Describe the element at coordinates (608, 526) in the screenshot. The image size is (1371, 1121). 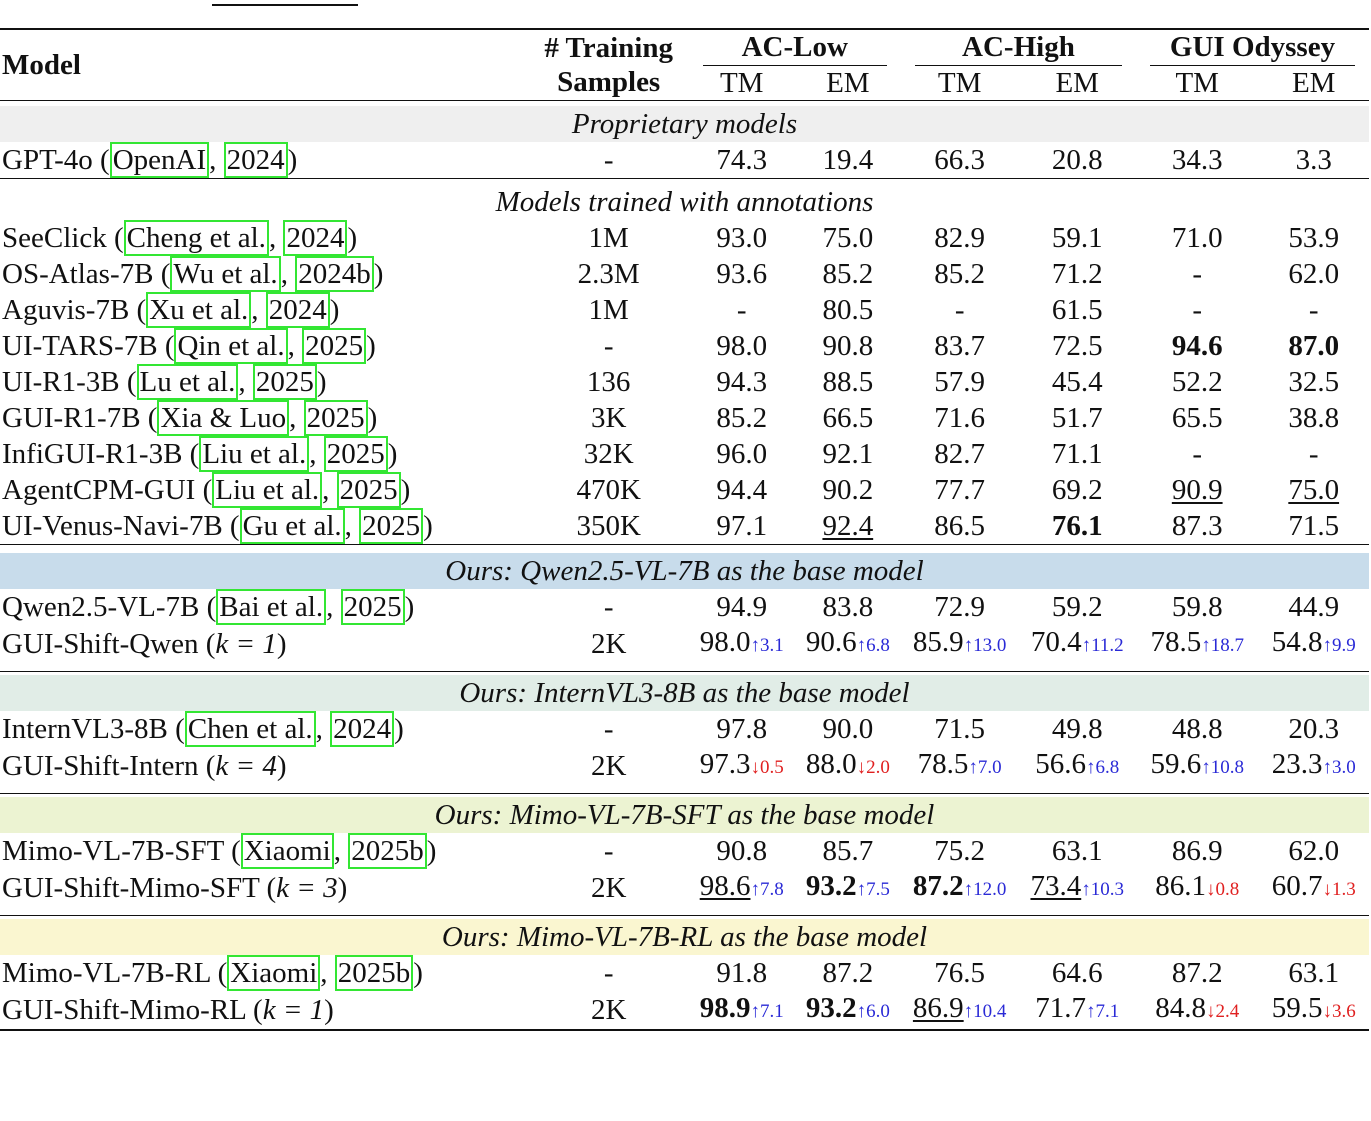
I see `samples-cell: 350K` at that location.